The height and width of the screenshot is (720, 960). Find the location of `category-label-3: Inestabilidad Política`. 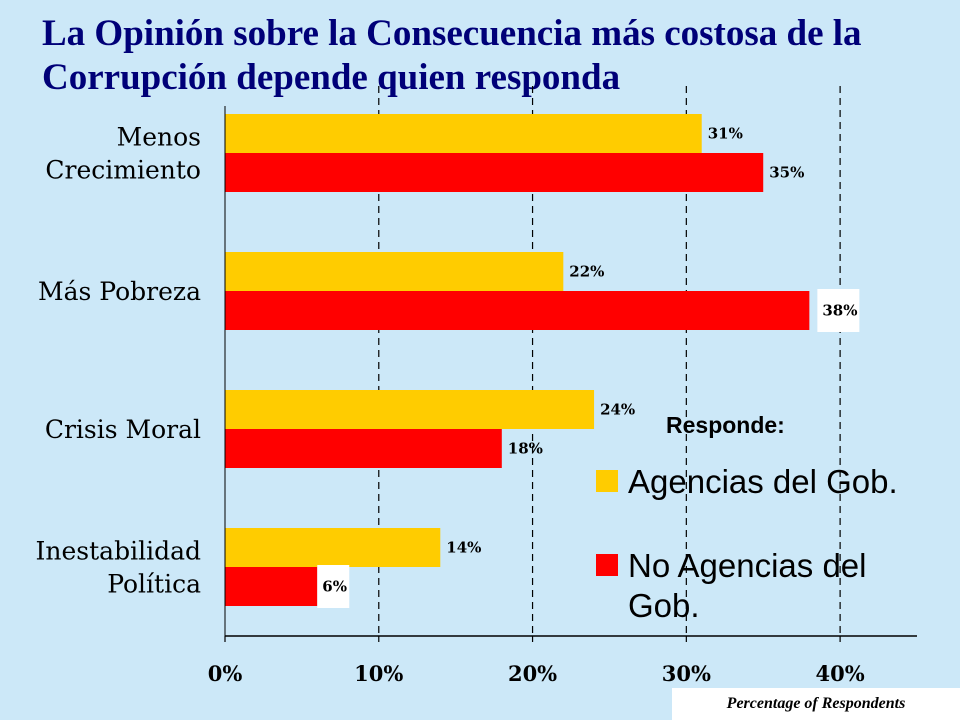

category-label-3: Inestabilidad Política is located at coordinates (119, 568).